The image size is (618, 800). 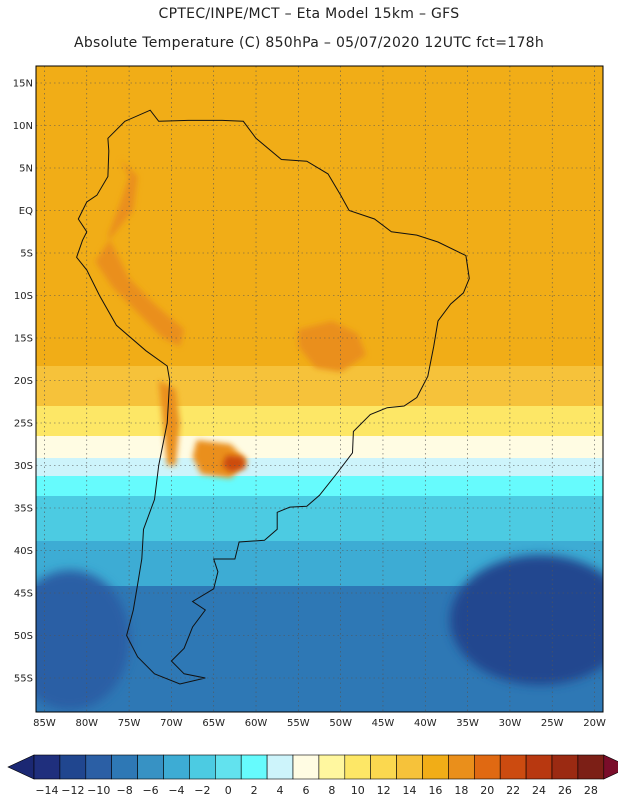 I want to click on lat-tick-label: 20S, so click(x=23, y=381).